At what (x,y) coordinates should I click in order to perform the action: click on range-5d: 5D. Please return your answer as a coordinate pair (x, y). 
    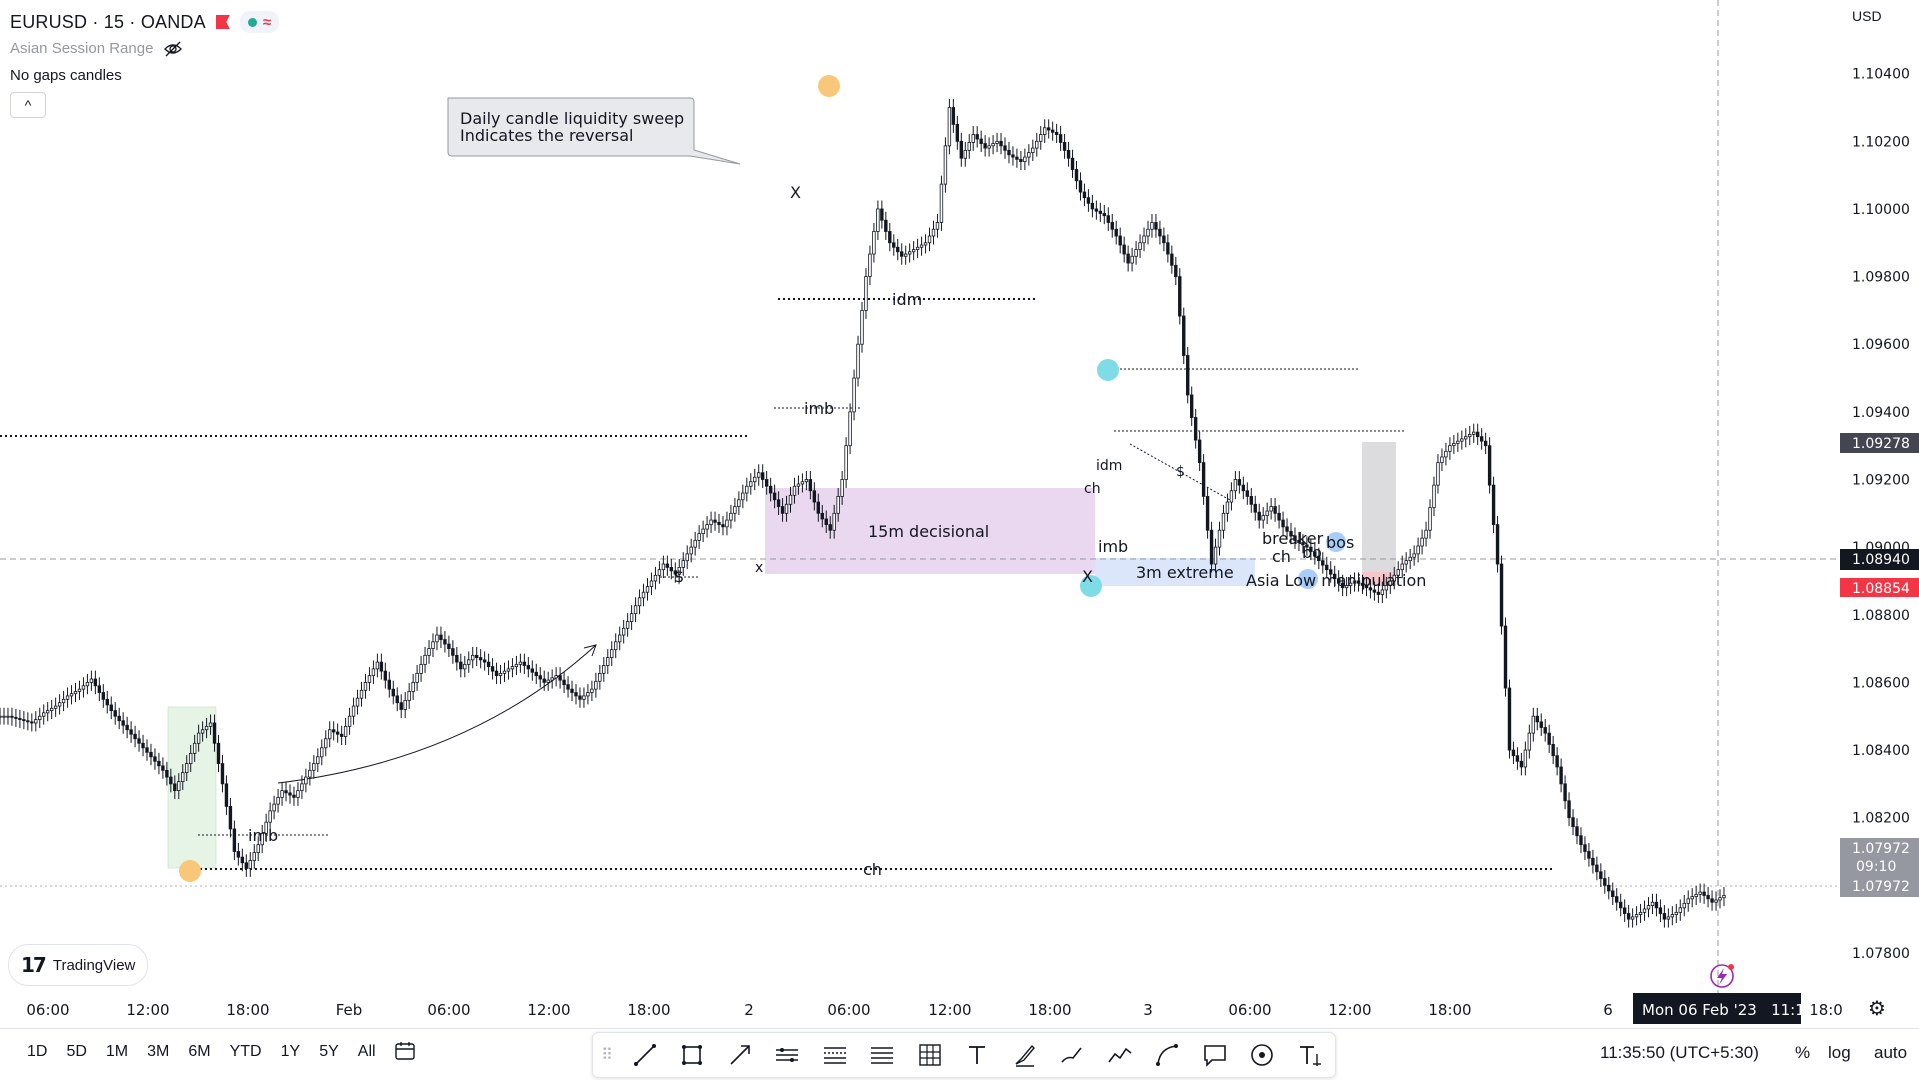
    Looking at the image, I should click on (76, 1051).